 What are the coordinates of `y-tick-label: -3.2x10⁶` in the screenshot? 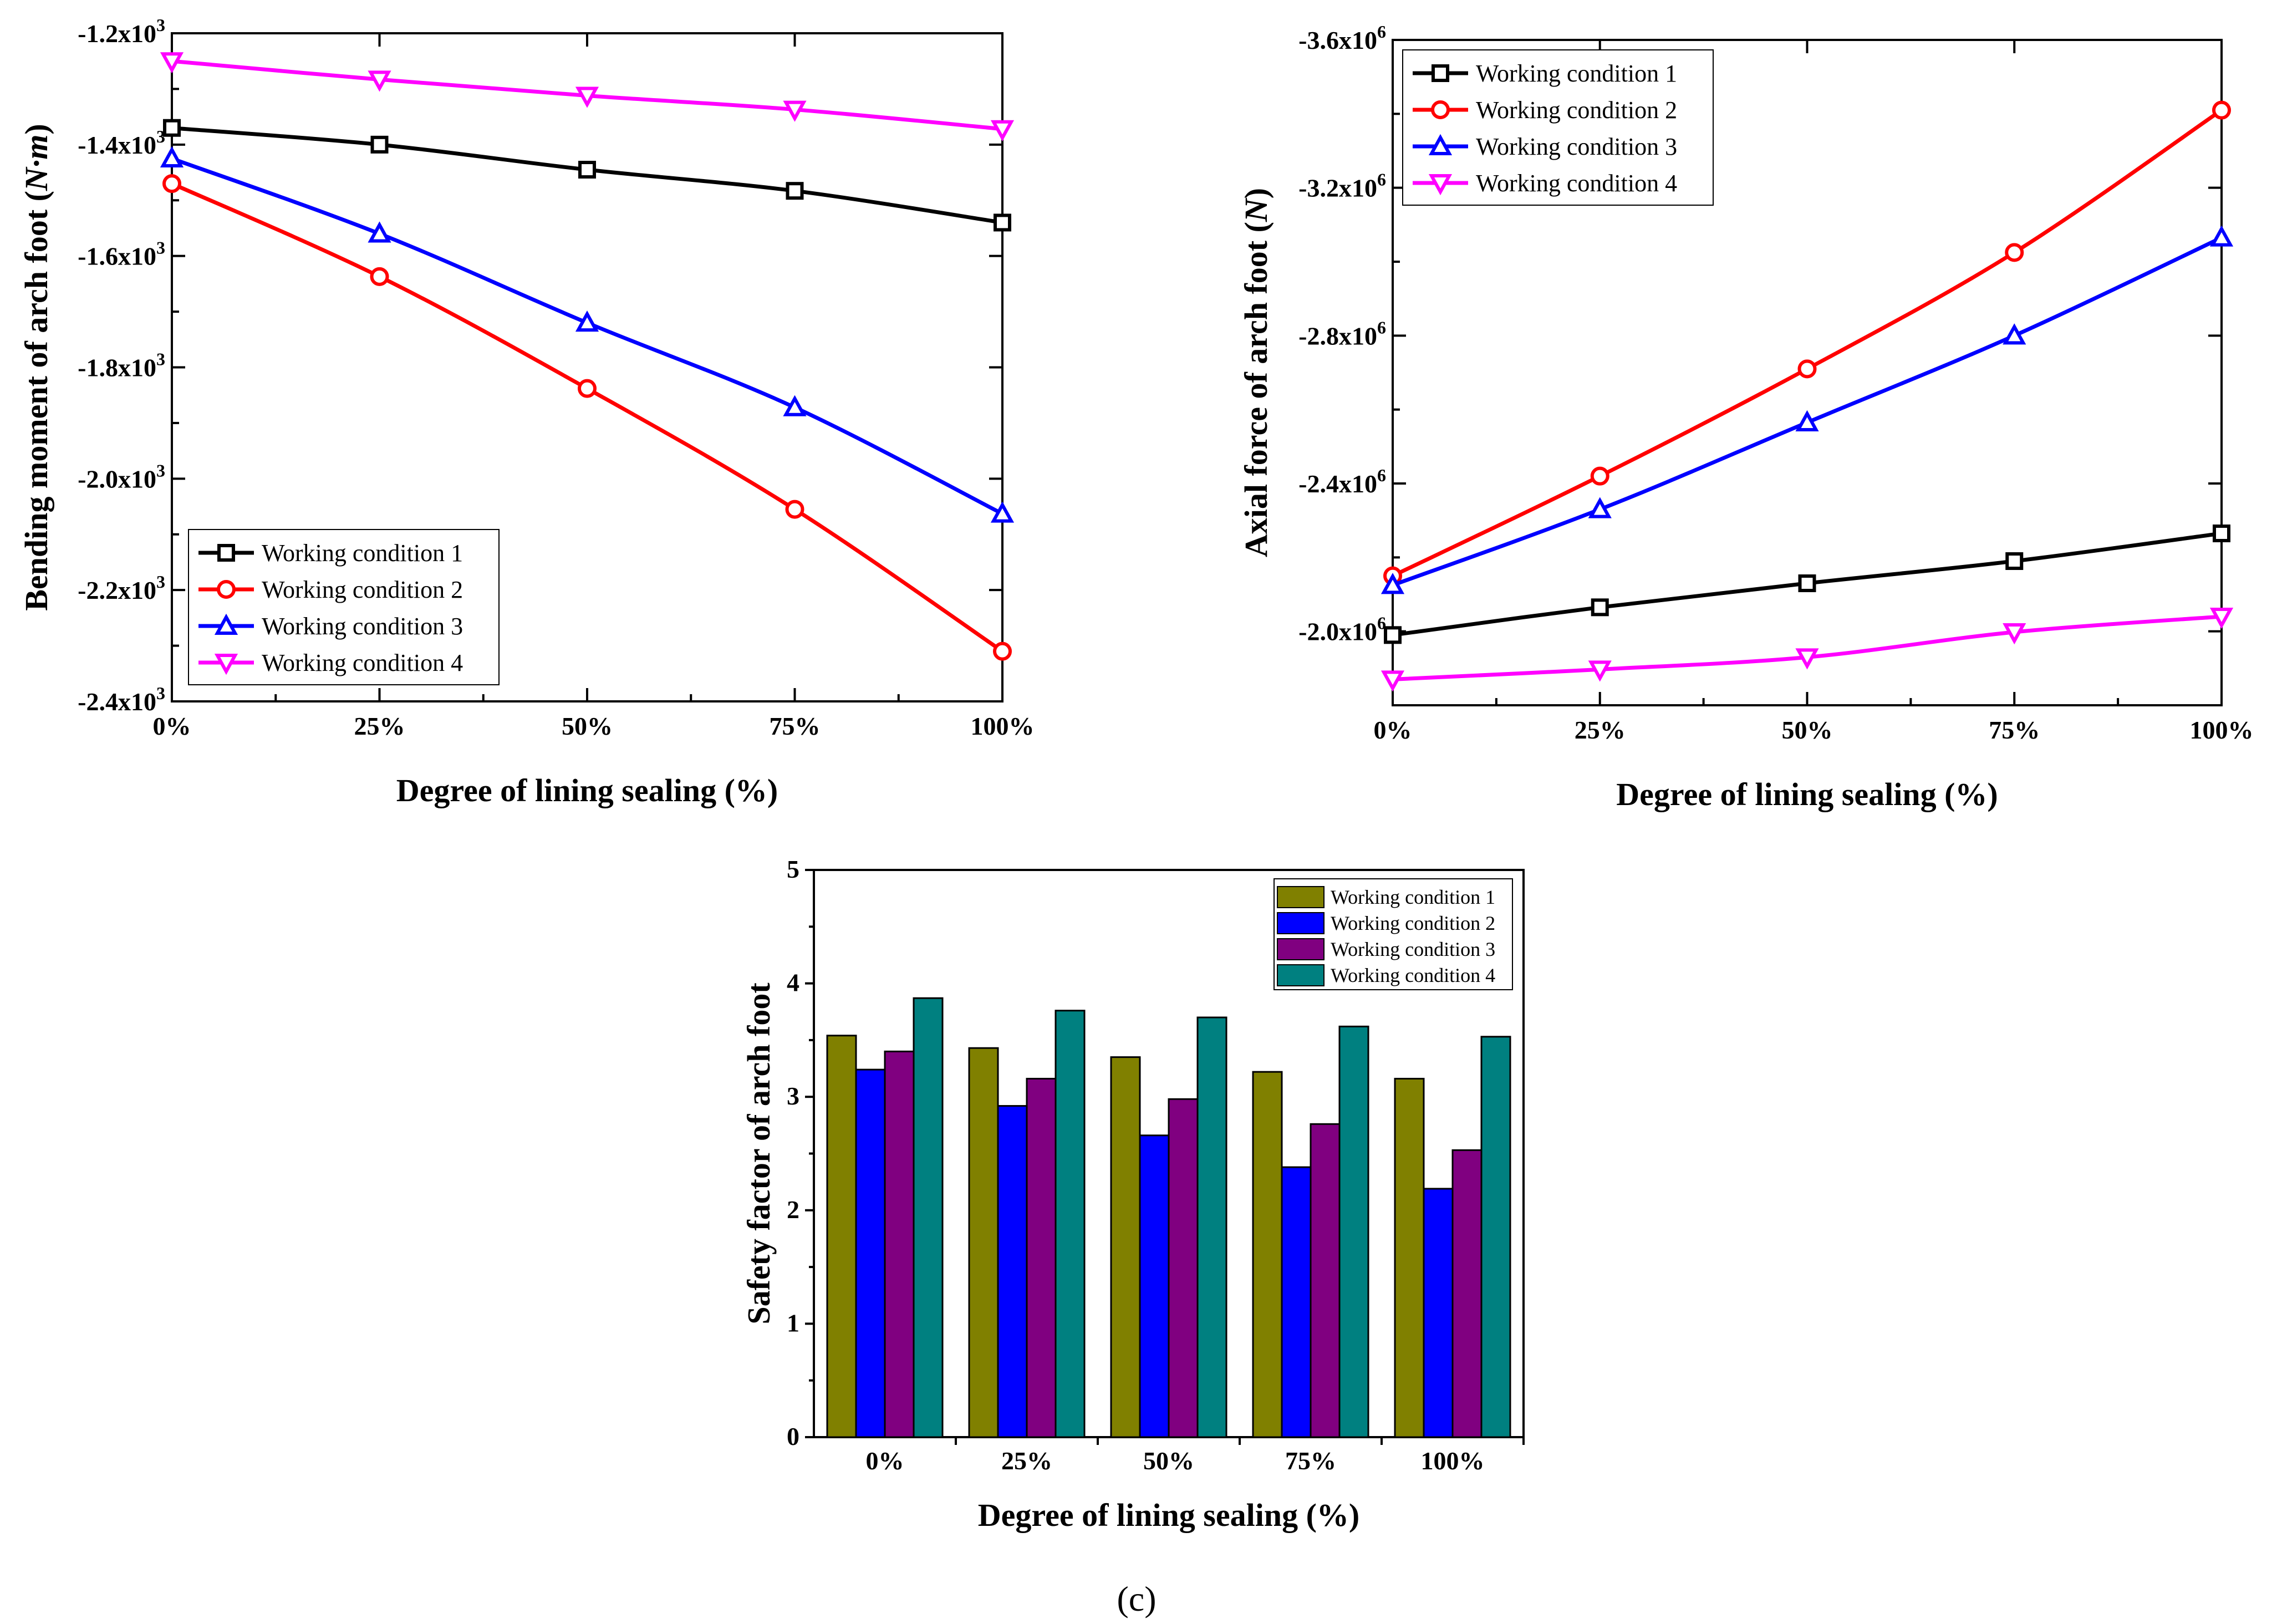 It's located at (1342, 186).